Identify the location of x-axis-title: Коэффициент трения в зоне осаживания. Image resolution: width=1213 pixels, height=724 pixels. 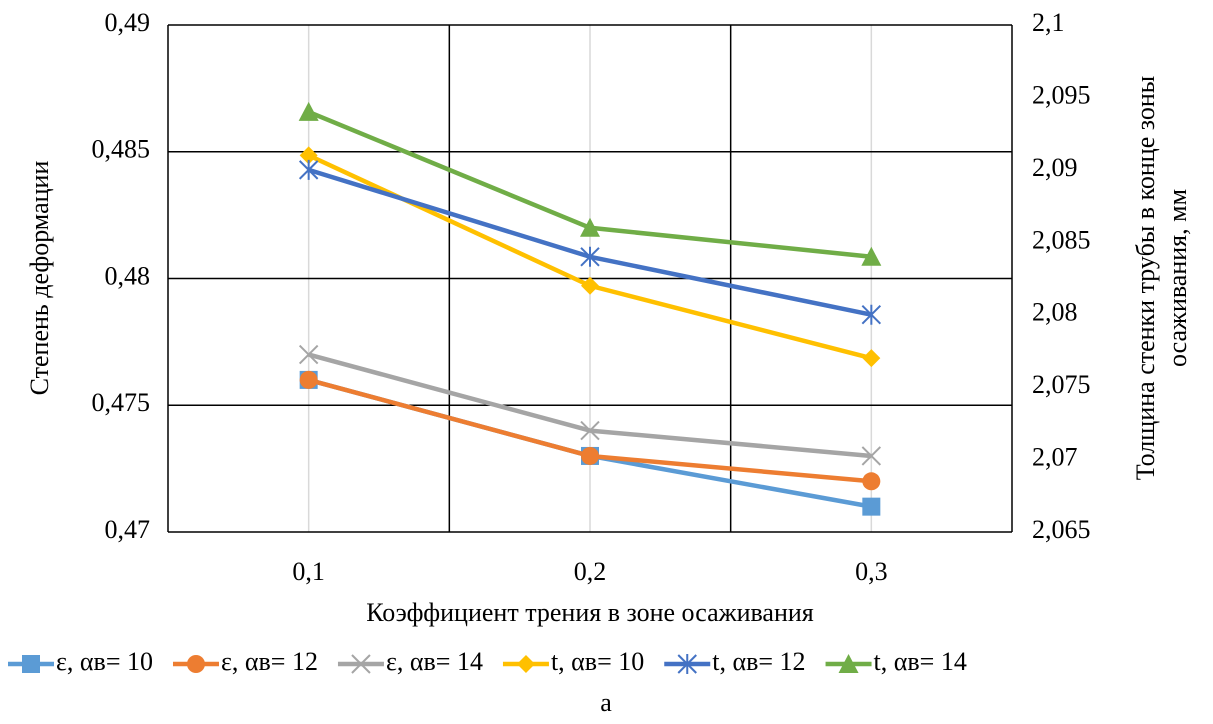
(590, 612).